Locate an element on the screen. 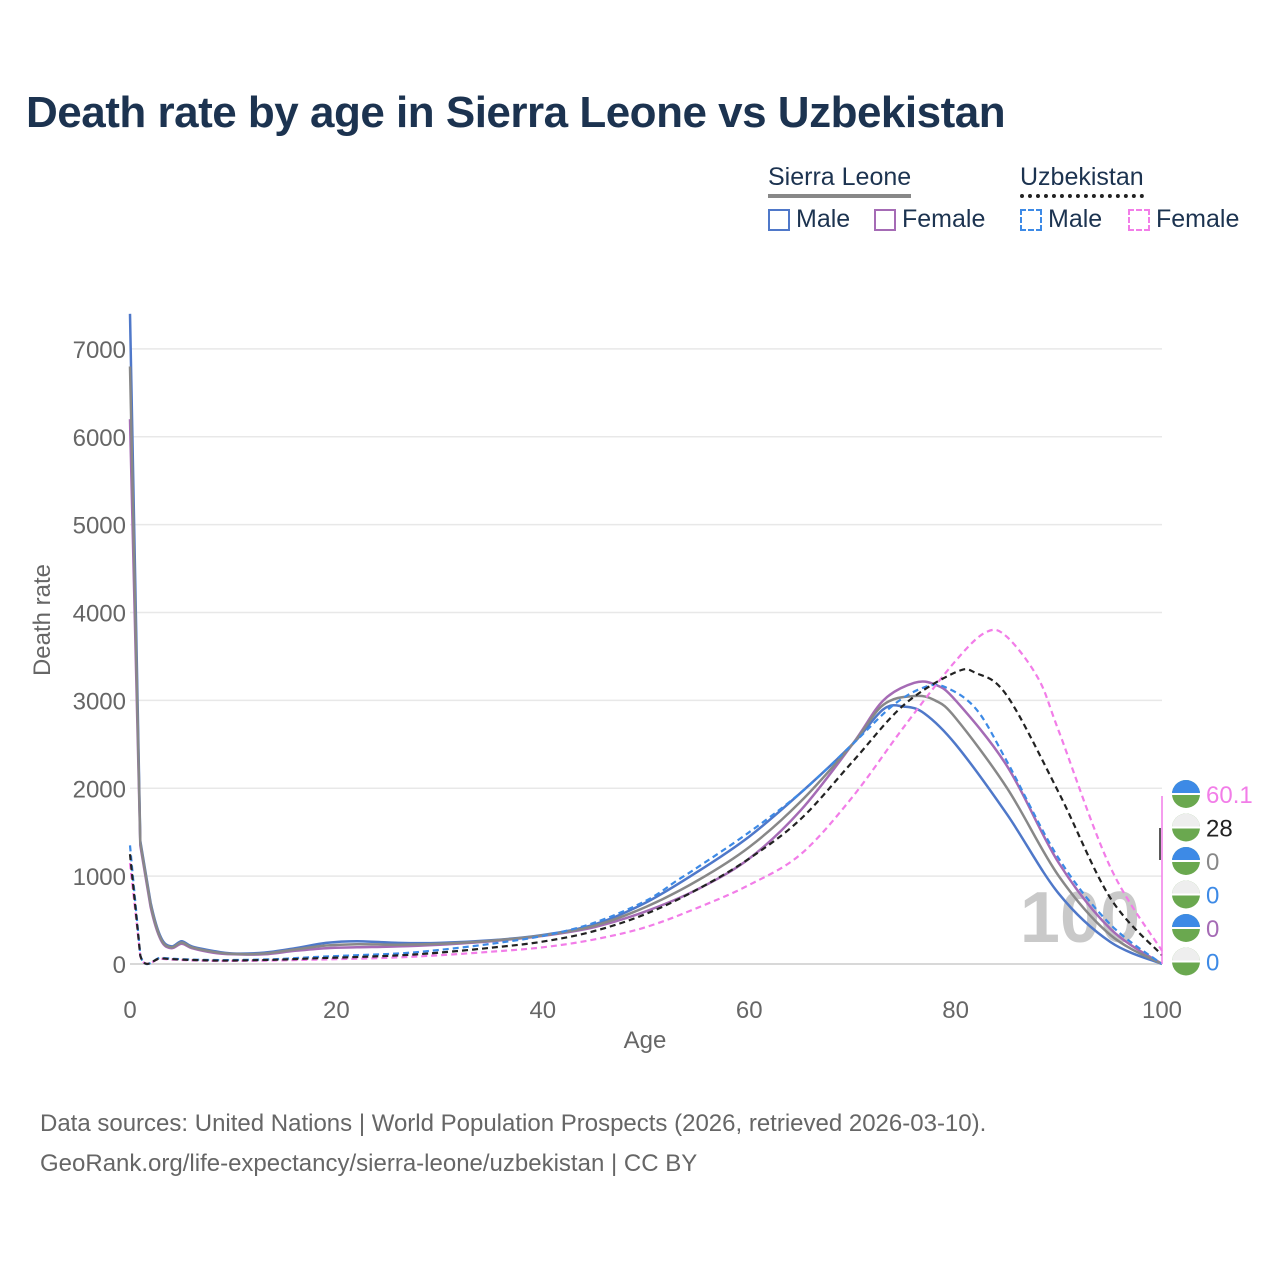 Image resolution: width=1280 pixels, height=1280 pixels. end-label-value: 60.1 is located at coordinates (1229, 795).